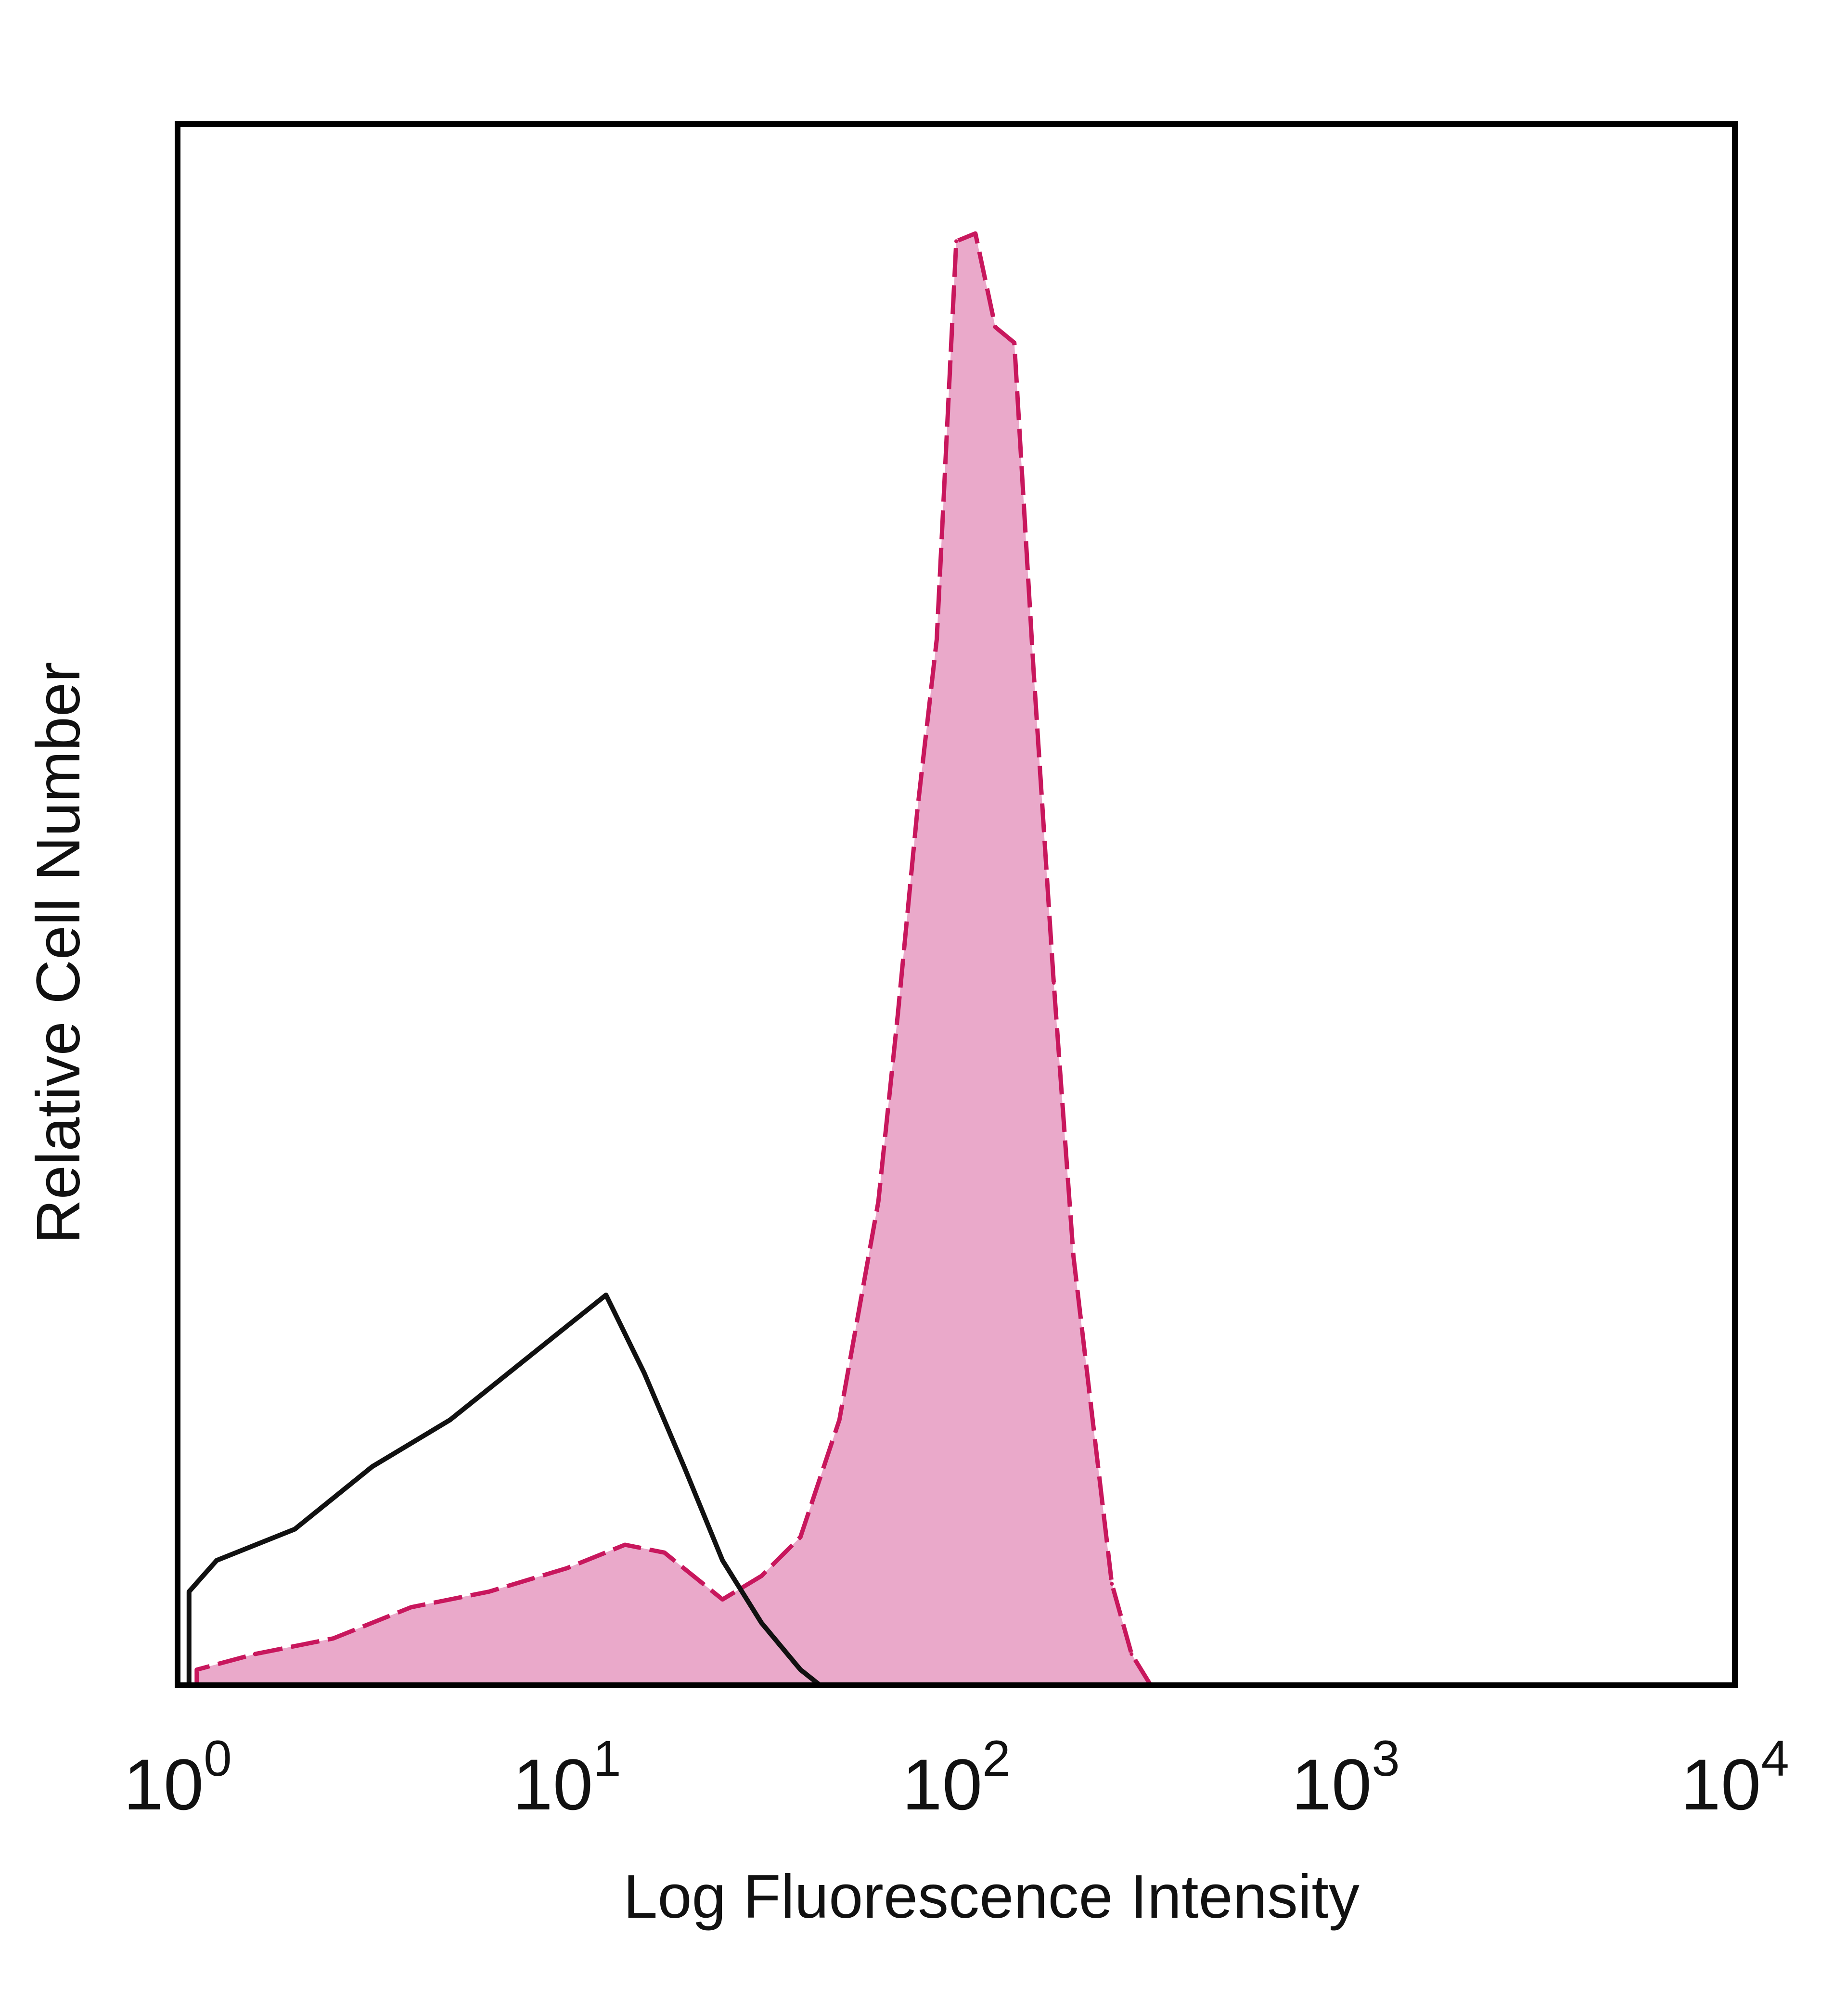  Describe the element at coordinates (1775, 1759) in the screenshot. I see `x-tick-exponent: 4` at that location.